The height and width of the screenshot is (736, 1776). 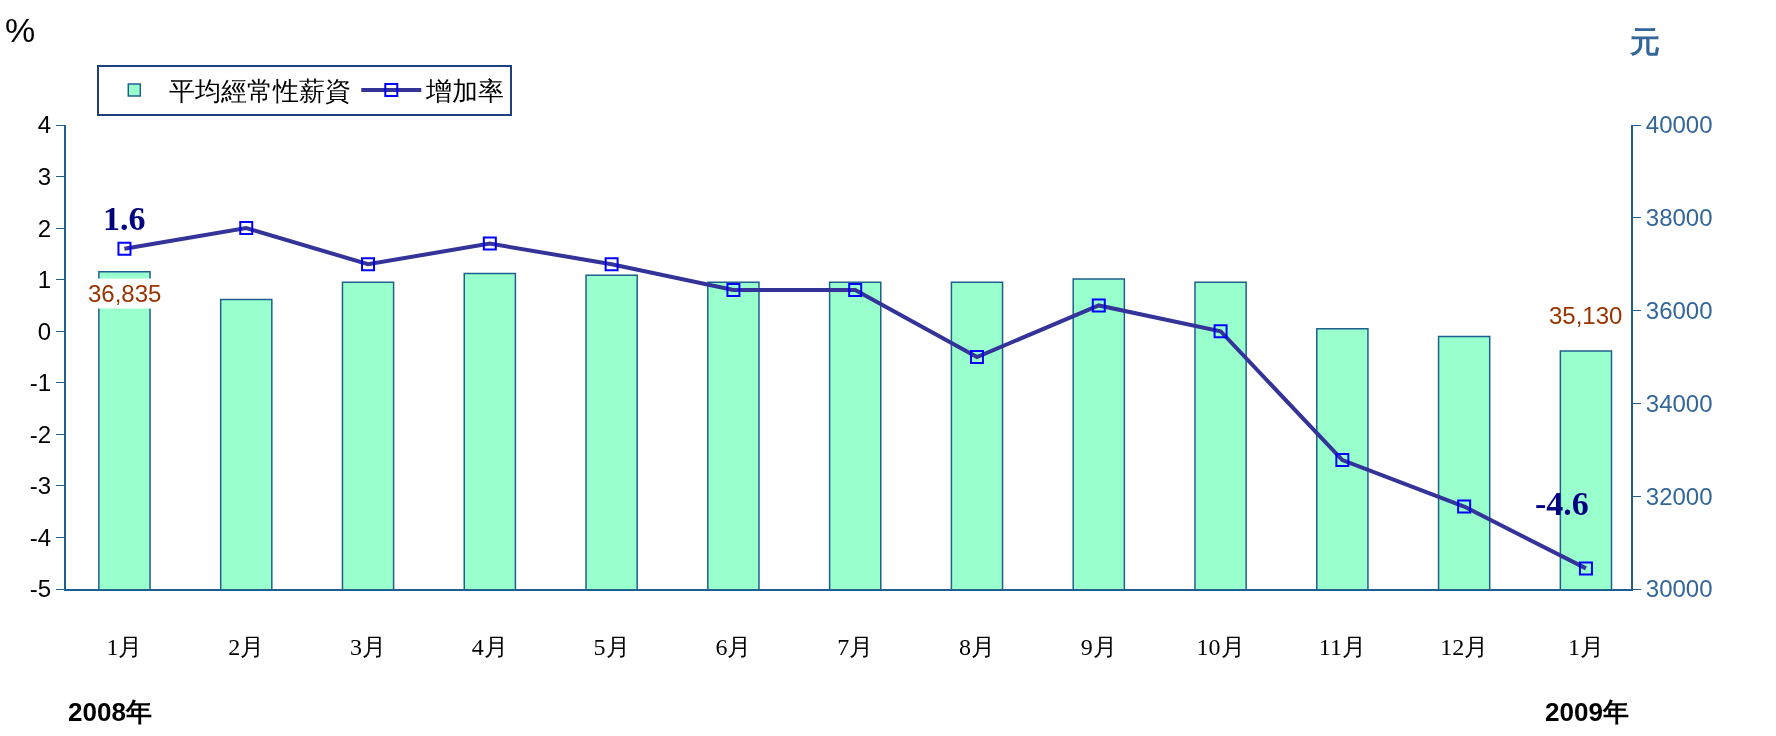 What do you see at coordinates (1679, 310) in the screenshot?
I see `y2-tick-label: 36000` at bounding box center [1679, 310].